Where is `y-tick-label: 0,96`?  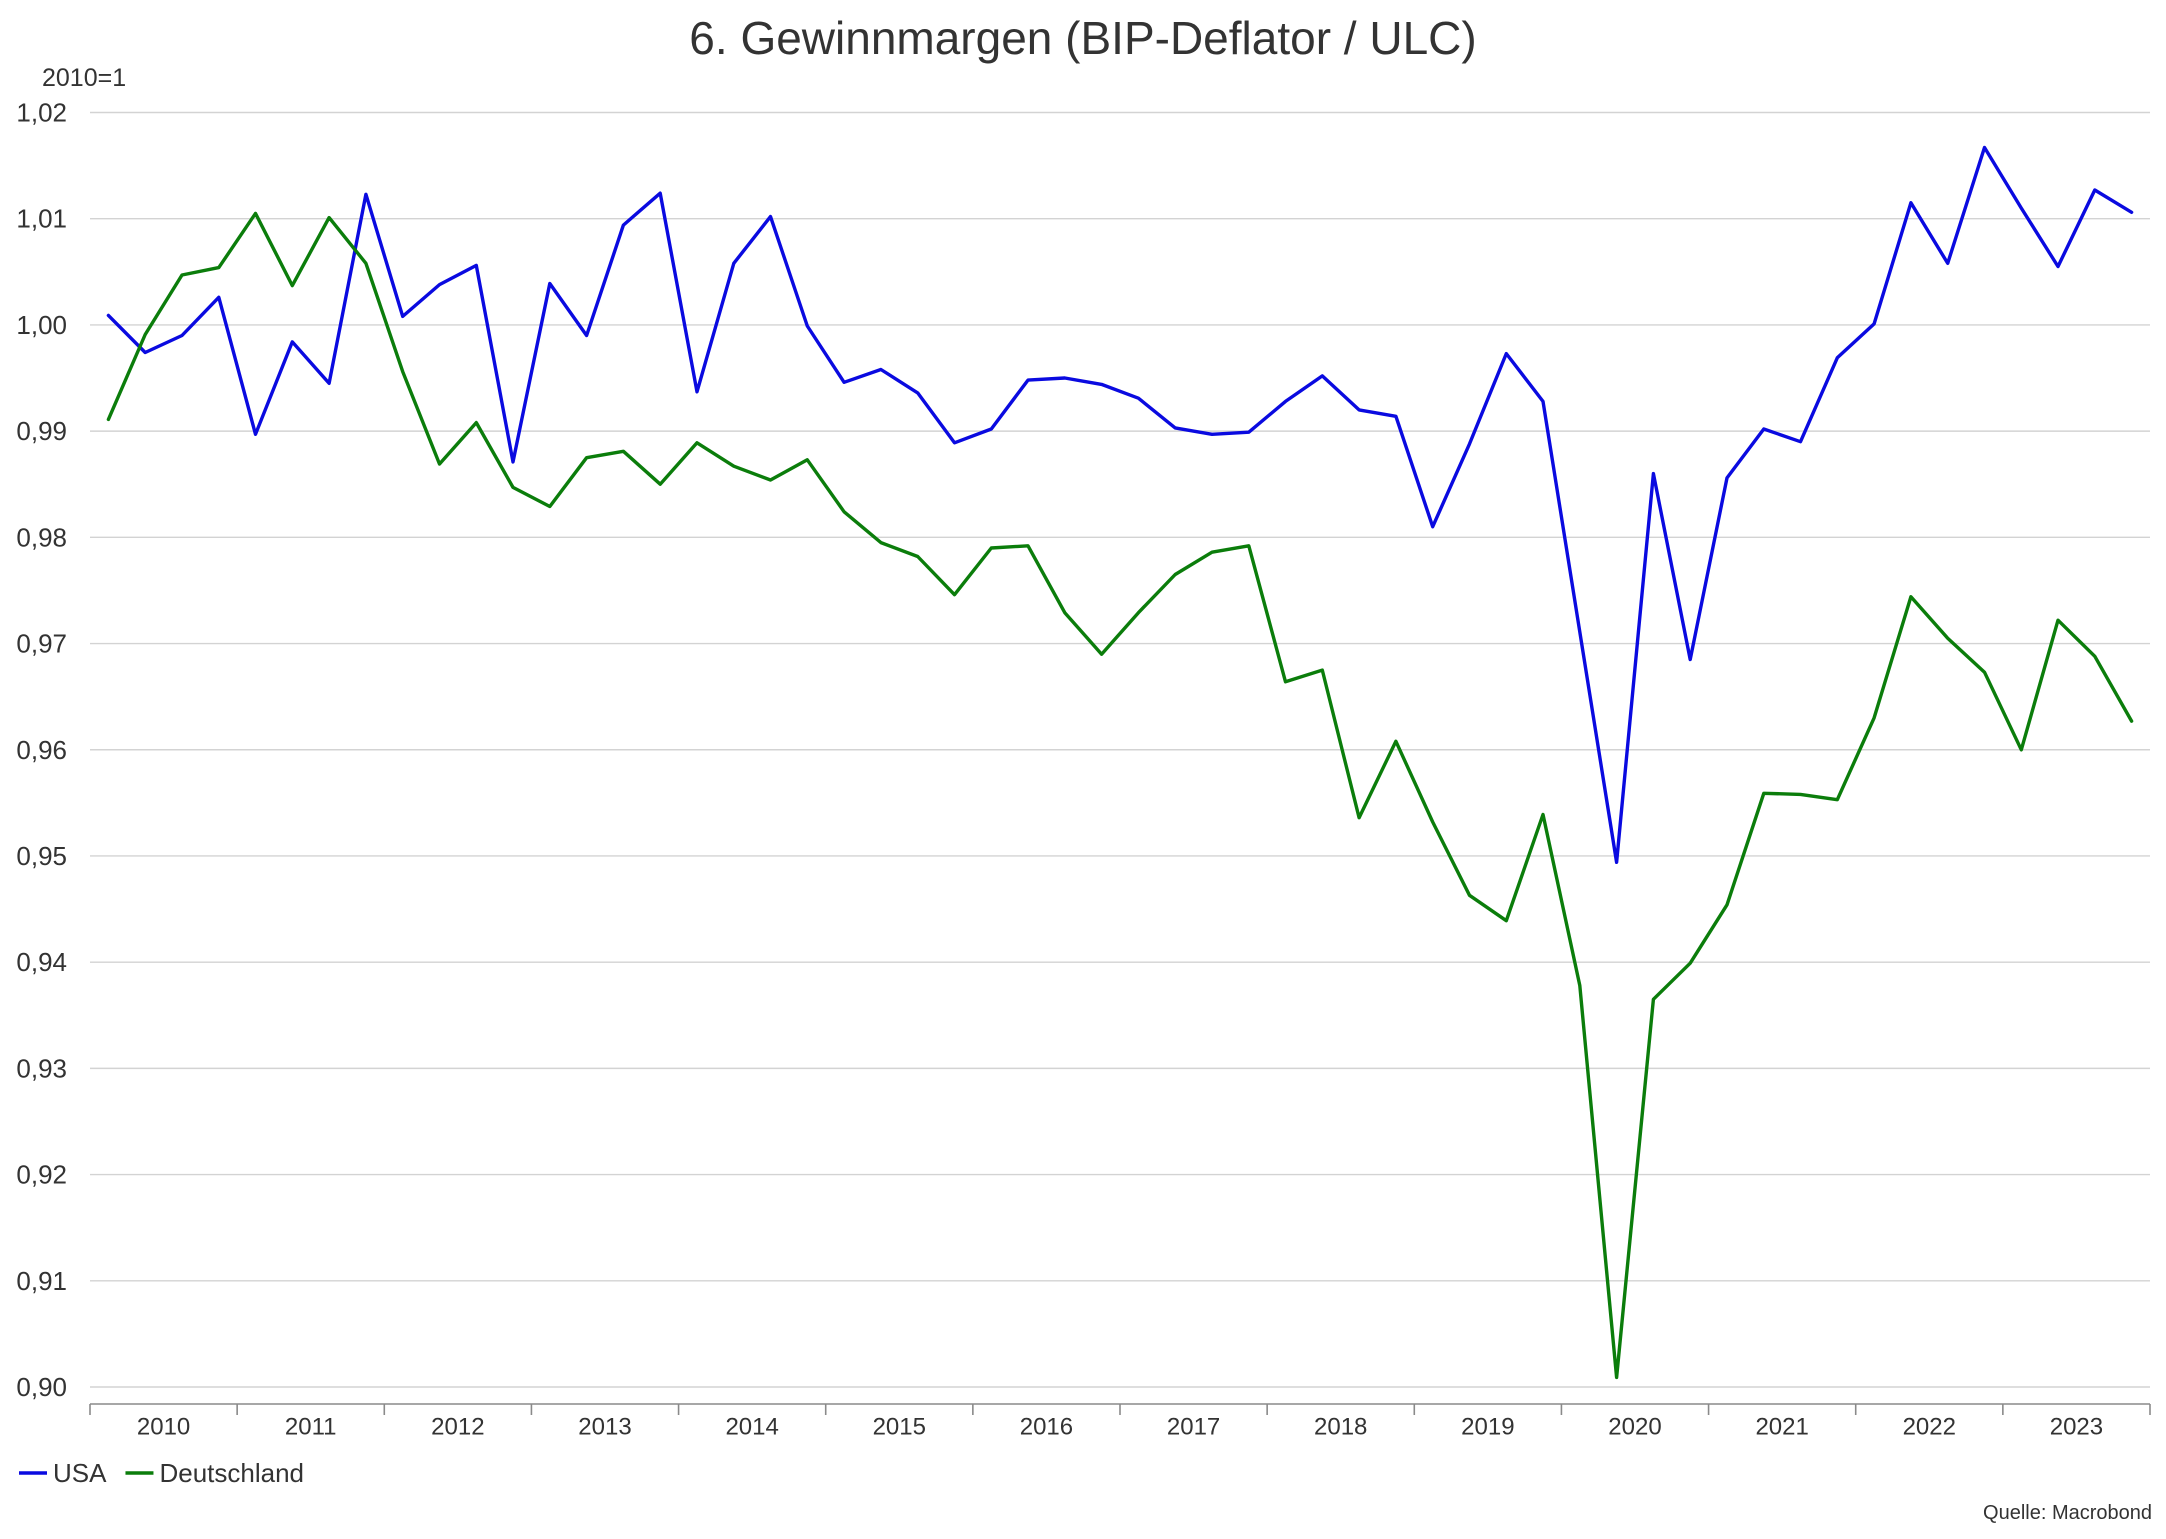
y-tick-label: 0,96 is located at coordinates (41, 750).